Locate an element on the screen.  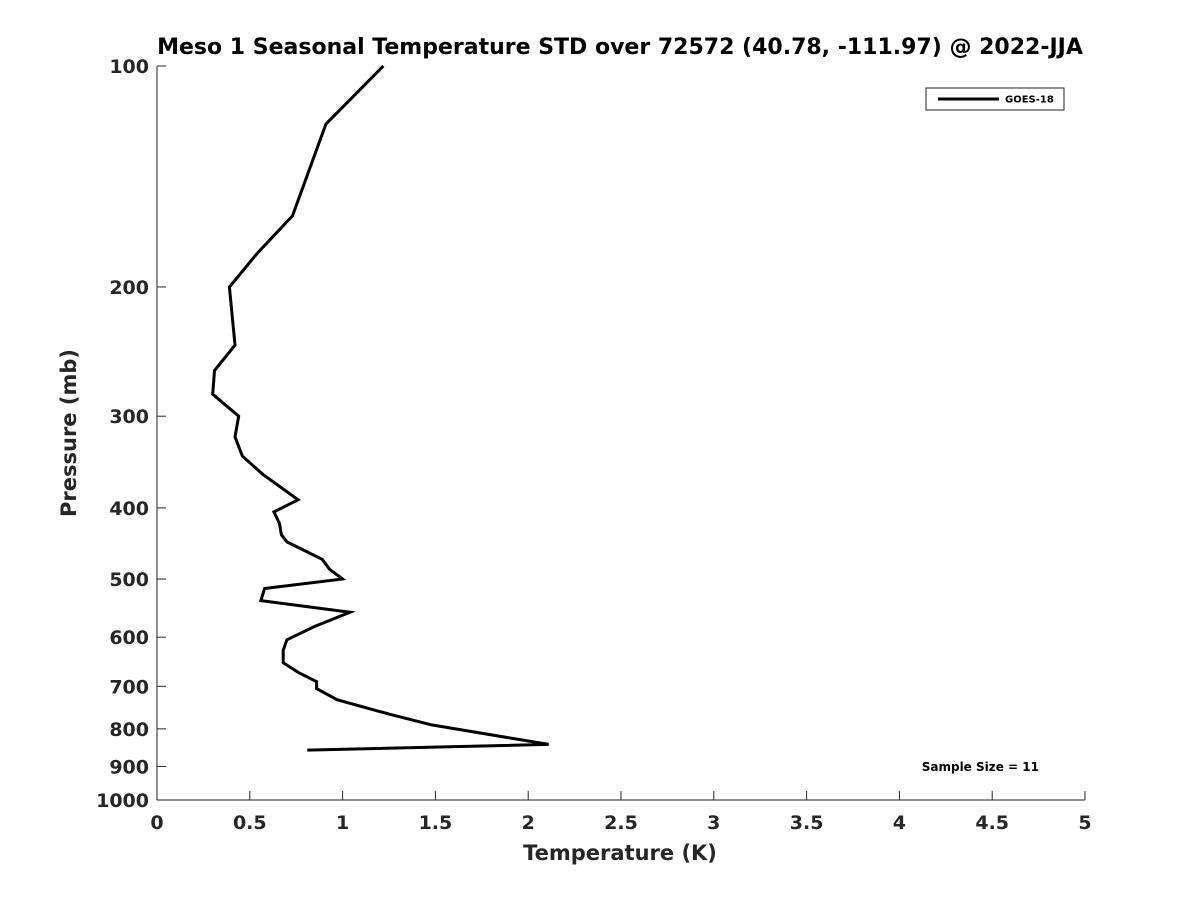
y-tick-label: 400 is located at coordinates (129, 509).